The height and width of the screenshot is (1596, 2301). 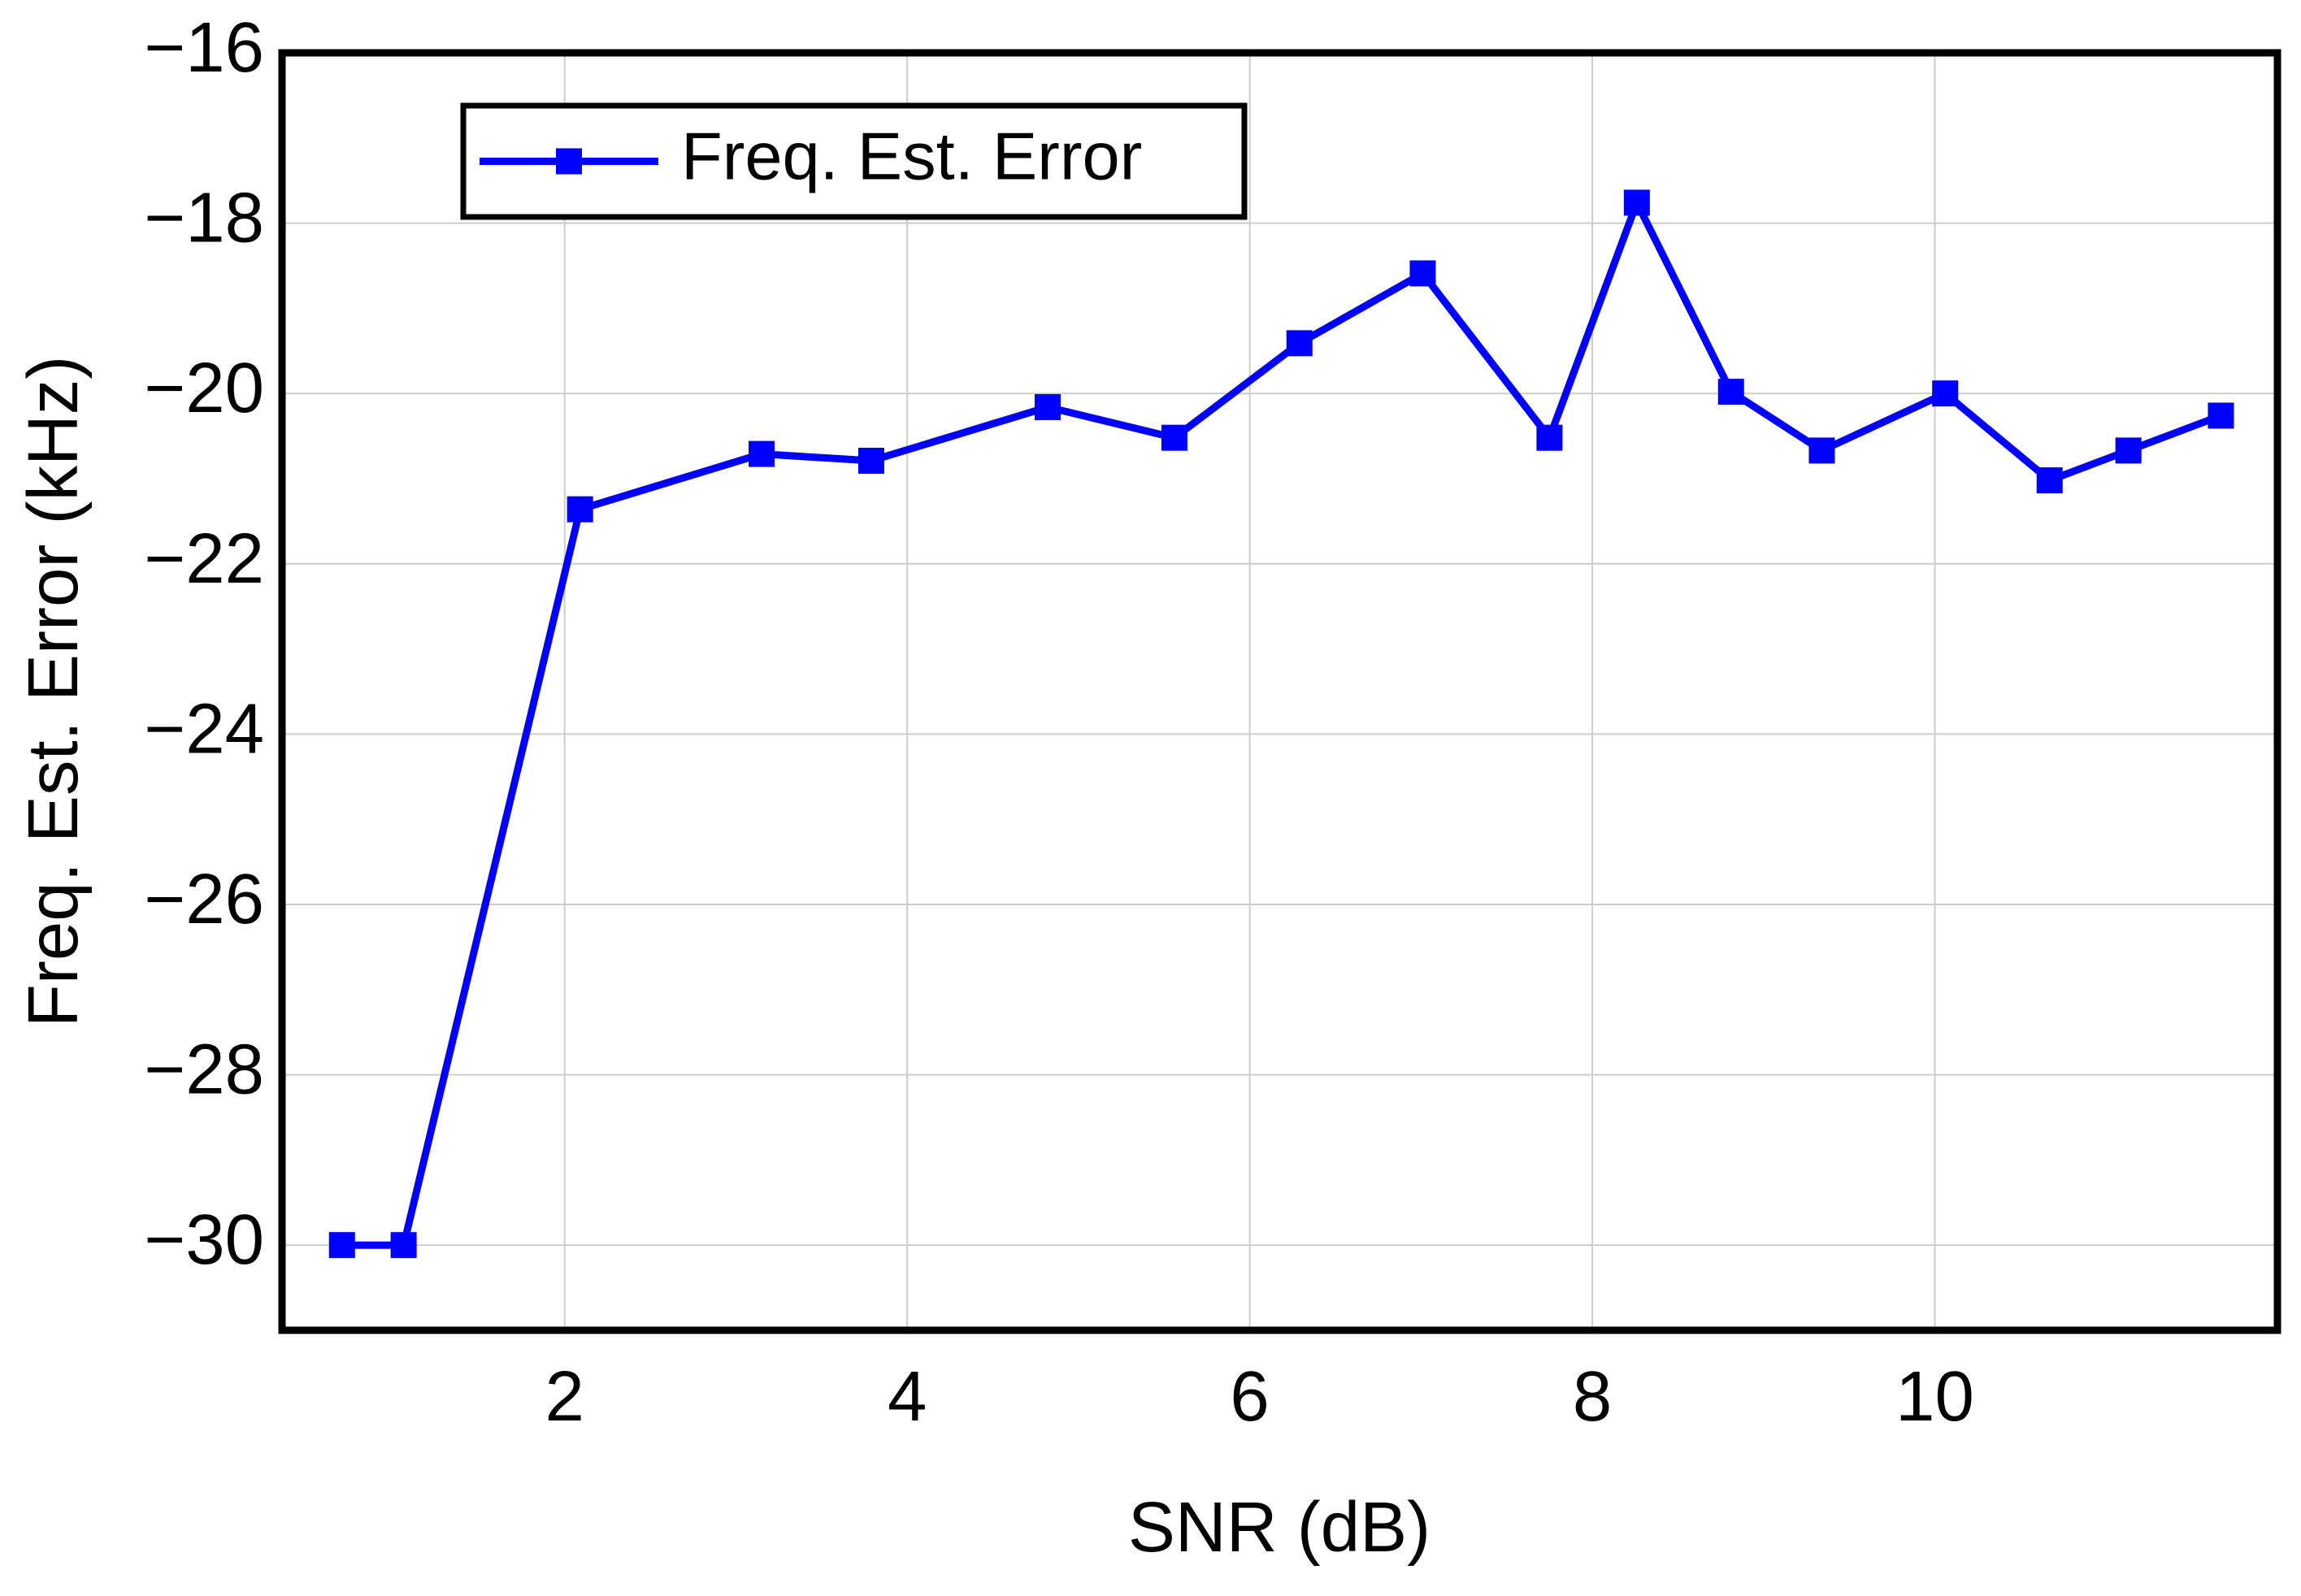 I want to click on y-tick-label: −30, so click(x=204, y=1239).